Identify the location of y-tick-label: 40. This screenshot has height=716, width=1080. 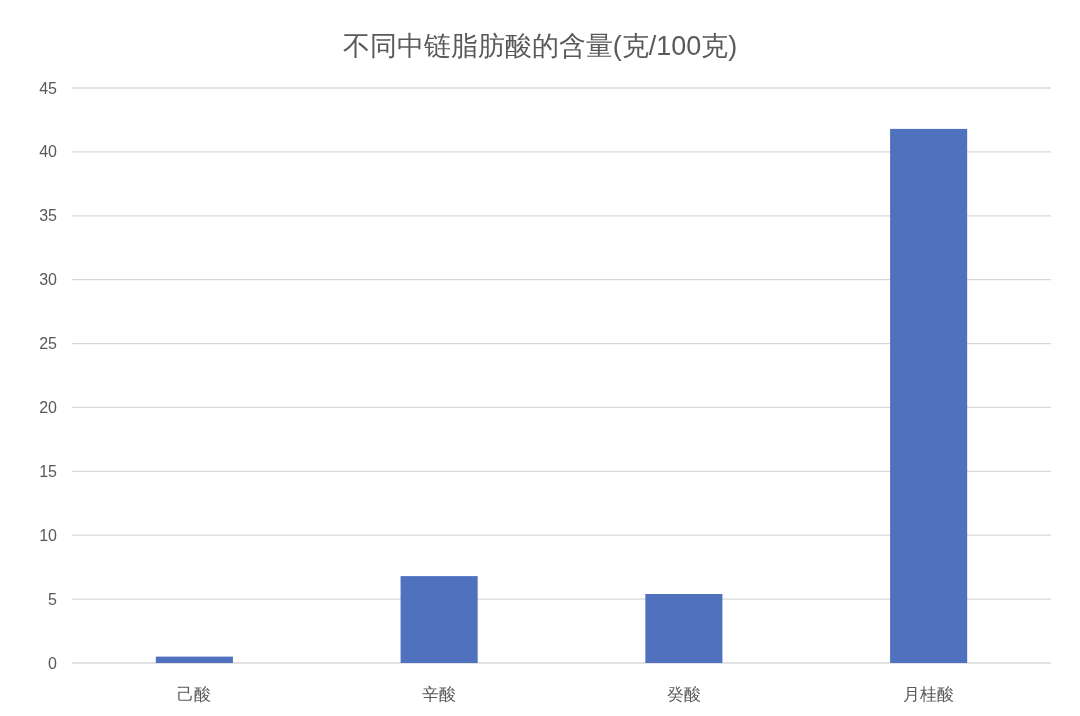
(48, 152).